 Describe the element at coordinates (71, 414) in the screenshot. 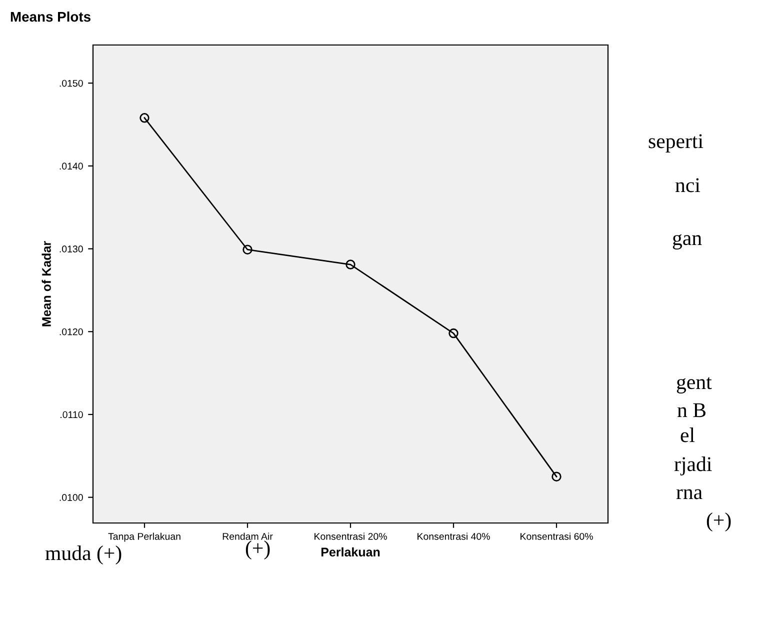

I see `y-tick-label: .0110` at that location.